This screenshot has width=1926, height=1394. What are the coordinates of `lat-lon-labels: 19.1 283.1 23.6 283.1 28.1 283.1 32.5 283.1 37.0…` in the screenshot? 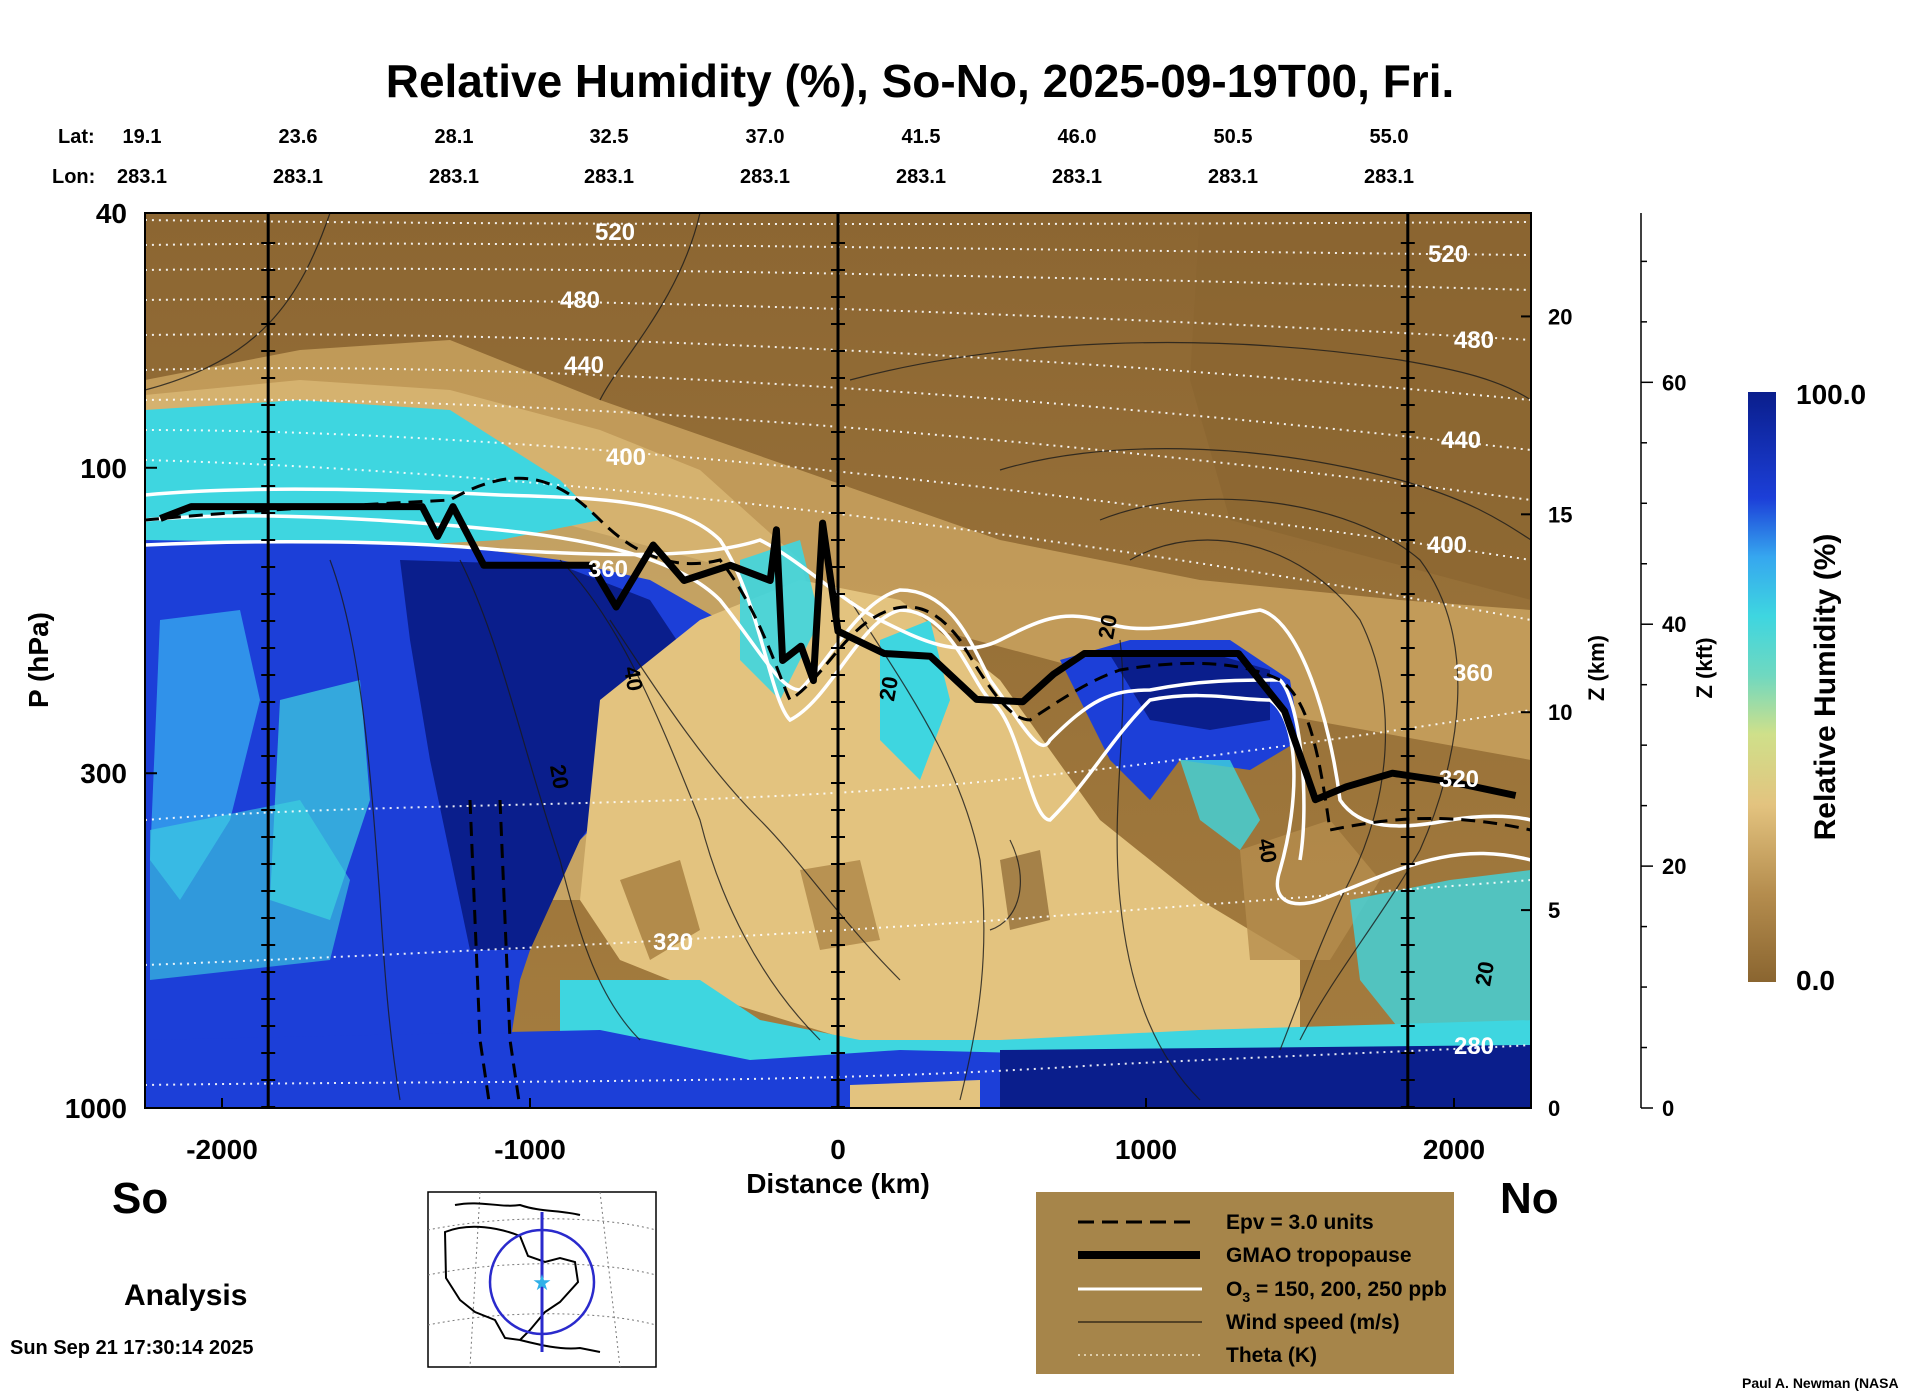 It's located at (765, 157).